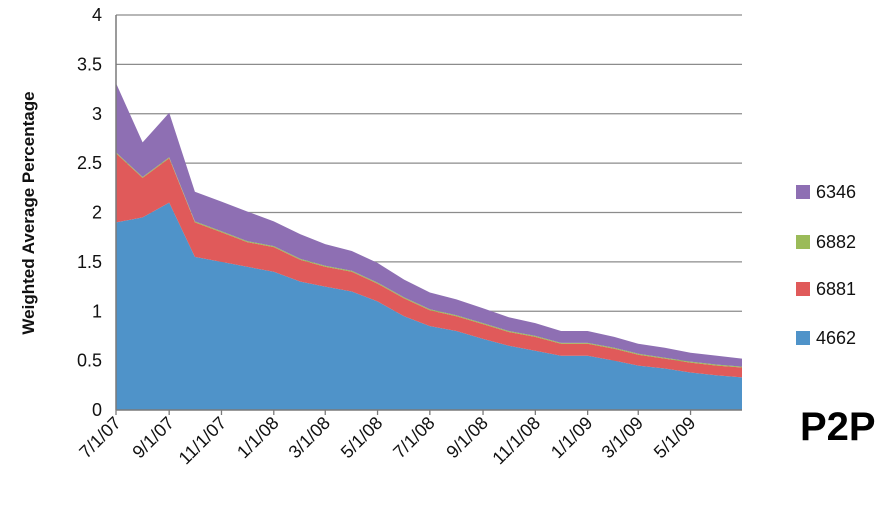 The width and height of the screenshot is (880, 510). I want to click on legend-label-4662: 4662, so click(836, 337).